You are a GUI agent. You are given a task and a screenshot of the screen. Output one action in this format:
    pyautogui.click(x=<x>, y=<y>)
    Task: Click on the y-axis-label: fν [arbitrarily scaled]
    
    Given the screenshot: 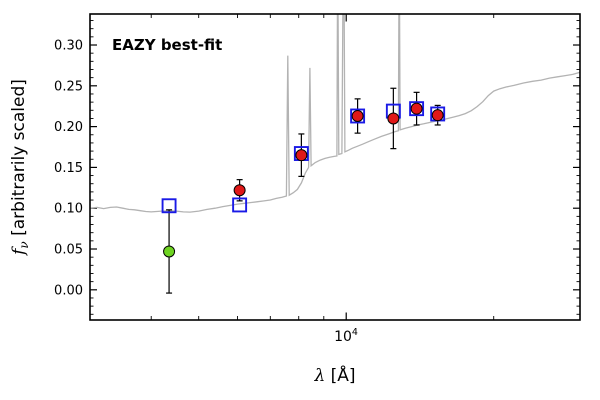 What is the action you would take?
    pyautogui.click(x=20, y=168)
    